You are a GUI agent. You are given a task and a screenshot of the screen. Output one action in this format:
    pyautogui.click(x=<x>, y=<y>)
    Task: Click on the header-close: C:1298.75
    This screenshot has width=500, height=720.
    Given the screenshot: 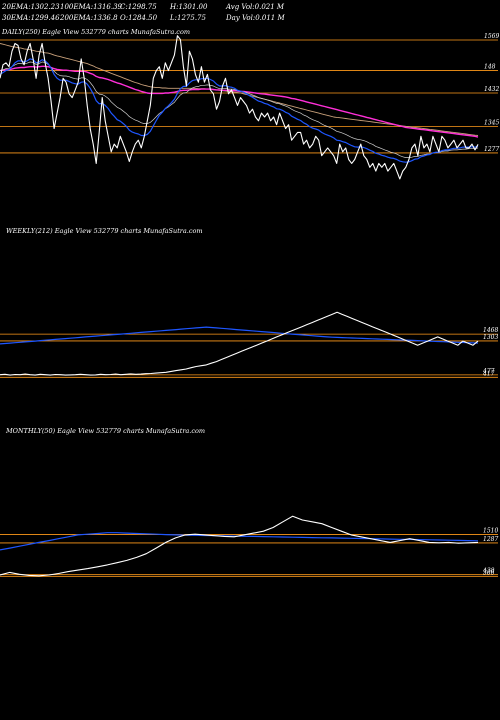 What is the action you would take?
    pyautogui.click(x=138, y=7)
    